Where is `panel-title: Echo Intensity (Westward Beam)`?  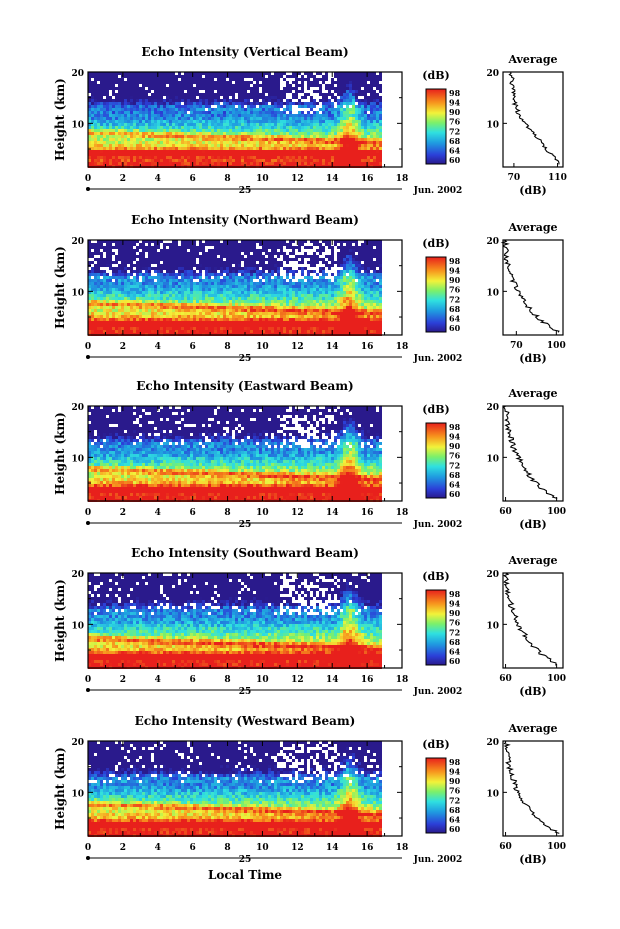 panel-title: Echo Intensity (Westward Beam) is located at coordinates (245, 721).